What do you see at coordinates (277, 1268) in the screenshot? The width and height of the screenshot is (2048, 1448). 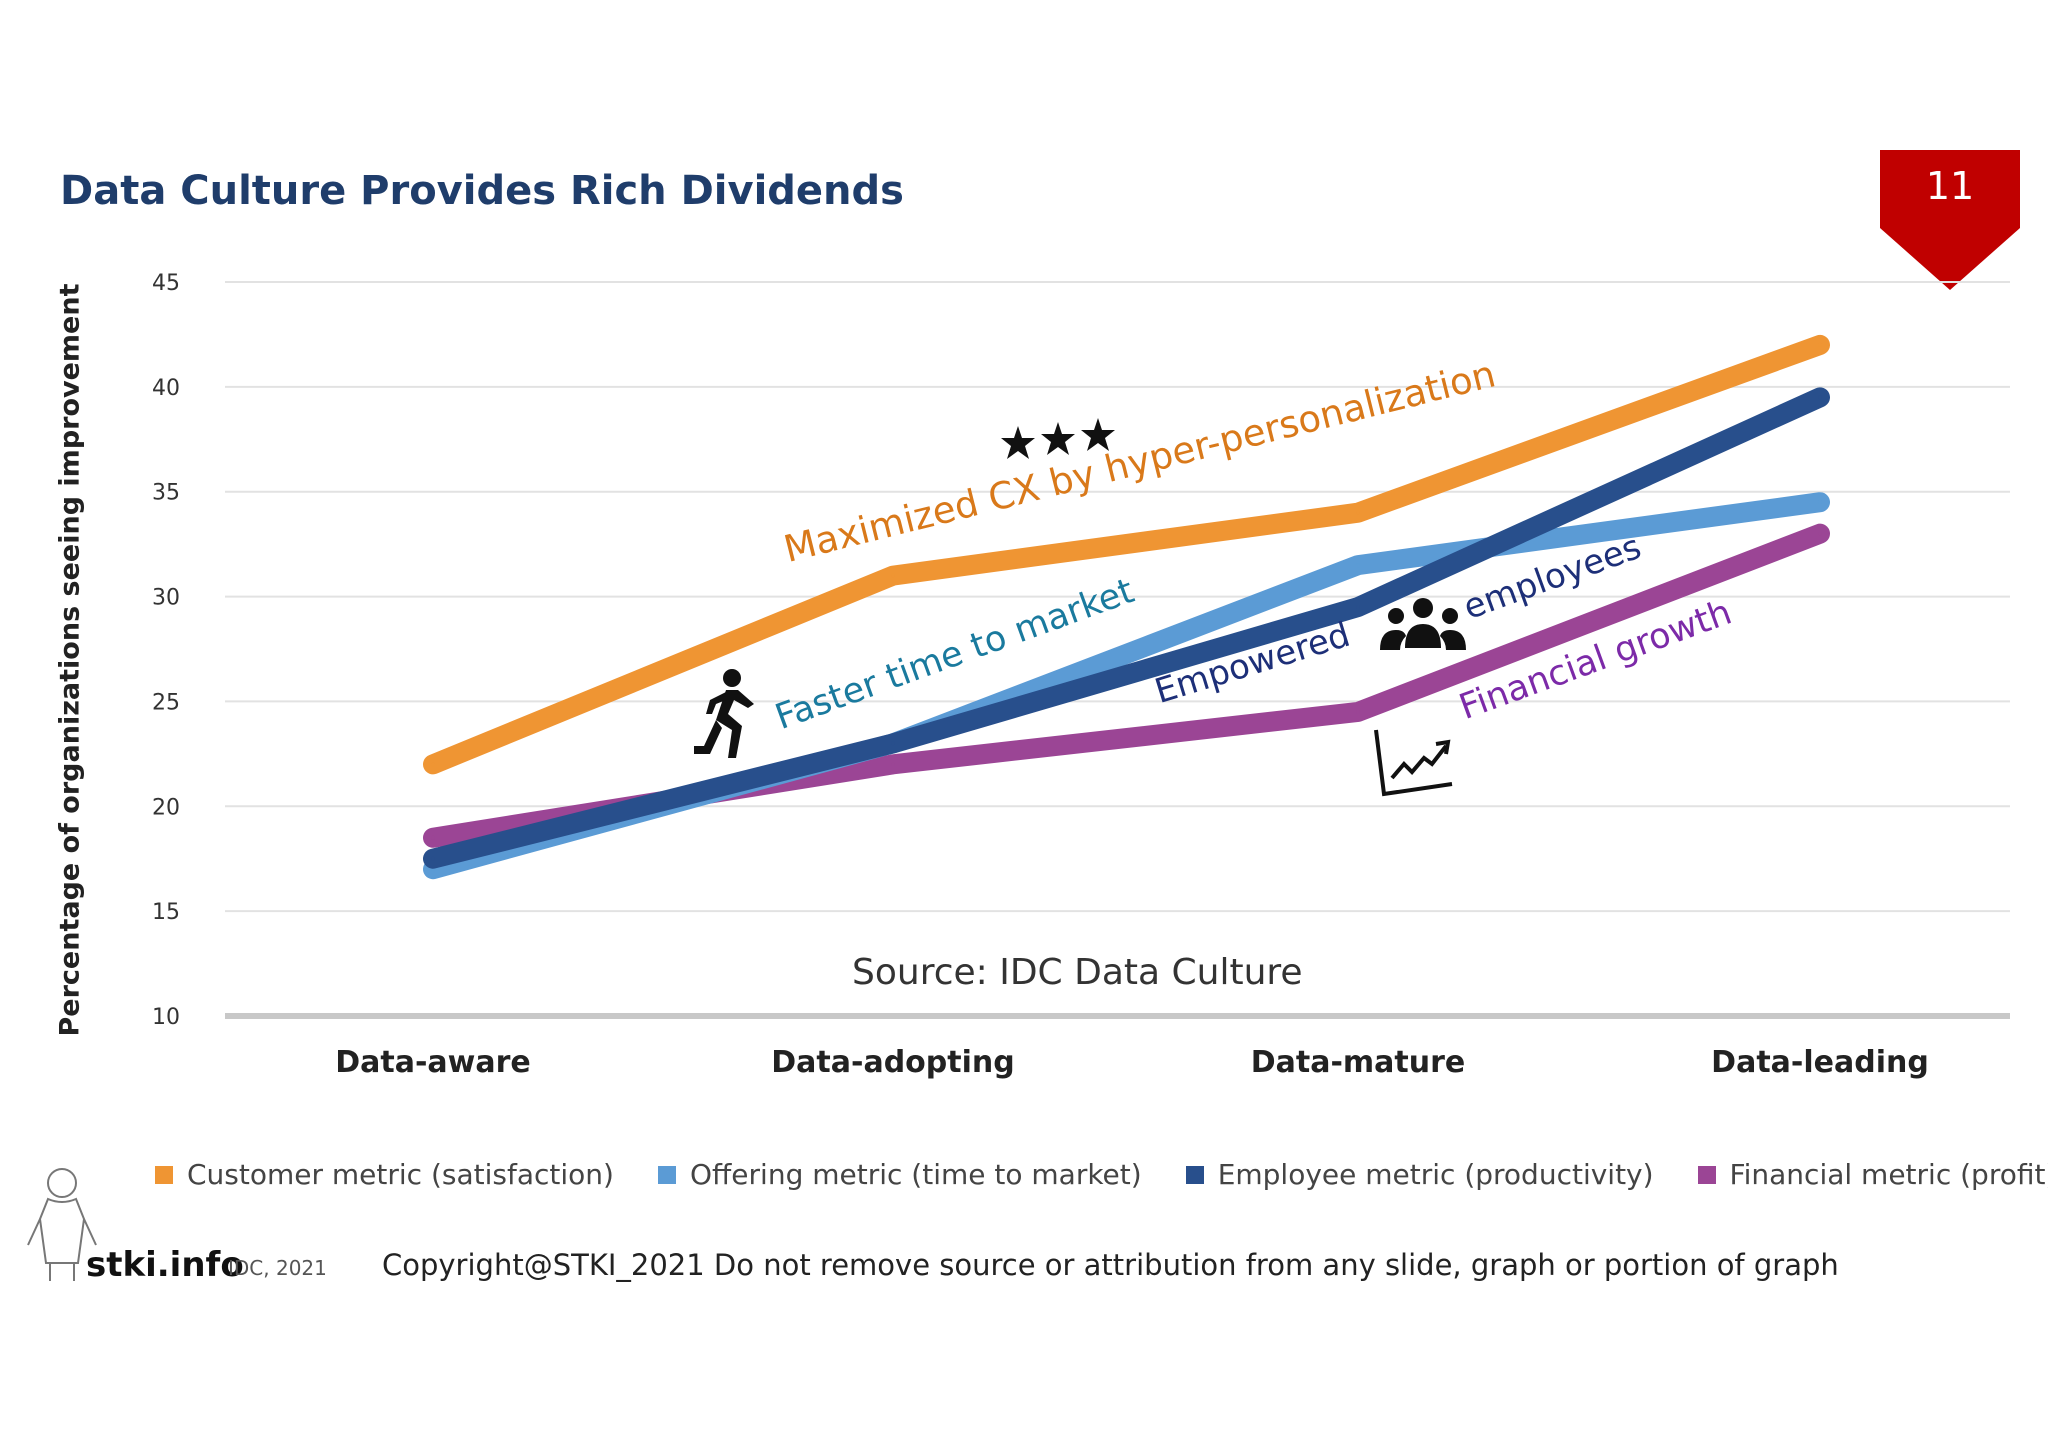 I see `logo-subtitle: IDC, 2021` at bounding box center [277, 1268].